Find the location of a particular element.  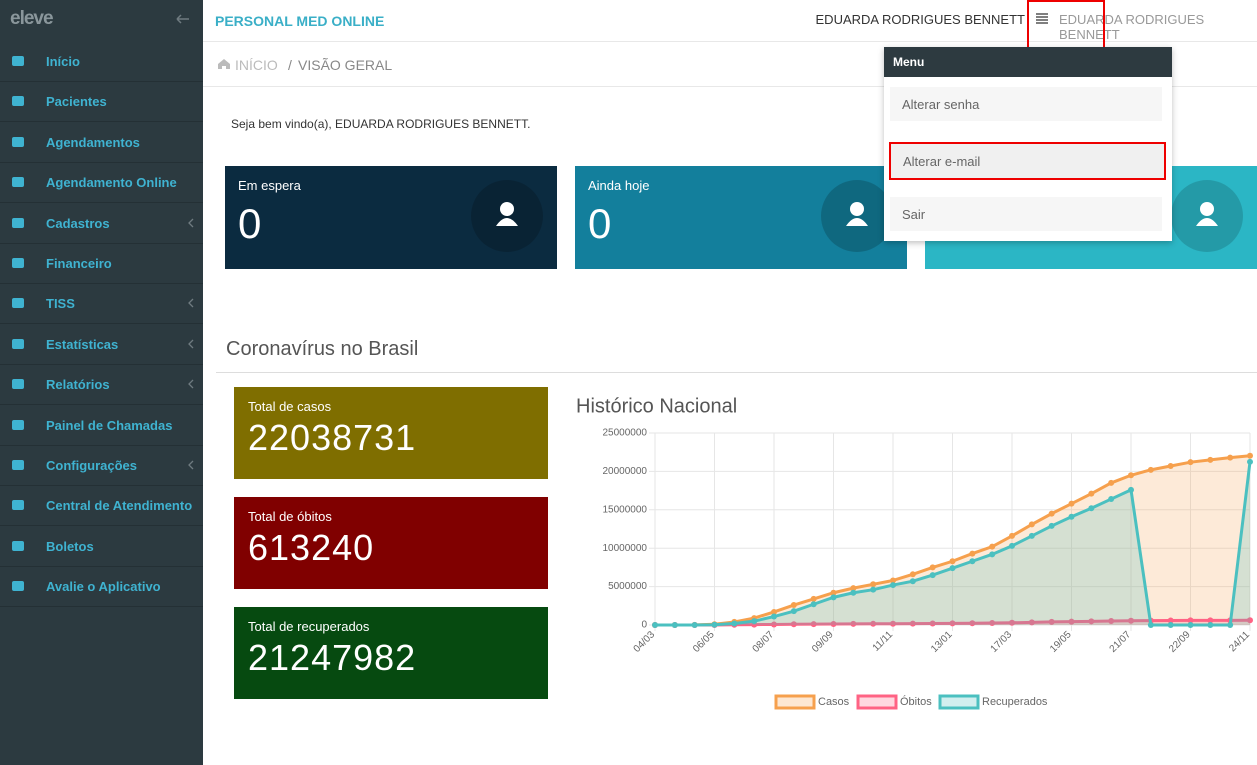

x-tick-label: 09/09 is located at coordinates (823, 642).